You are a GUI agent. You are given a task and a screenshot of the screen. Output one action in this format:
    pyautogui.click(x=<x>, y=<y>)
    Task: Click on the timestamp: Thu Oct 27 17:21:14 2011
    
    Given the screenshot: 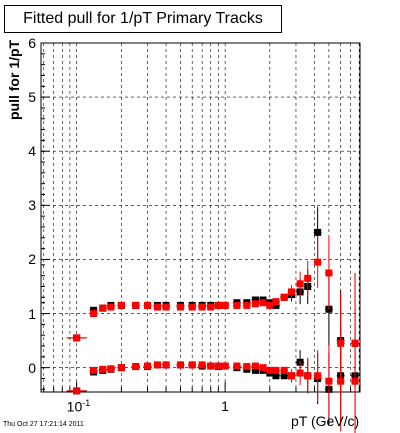 What is the action you would take?
    pyautogui.click(x=43, y=424)
    